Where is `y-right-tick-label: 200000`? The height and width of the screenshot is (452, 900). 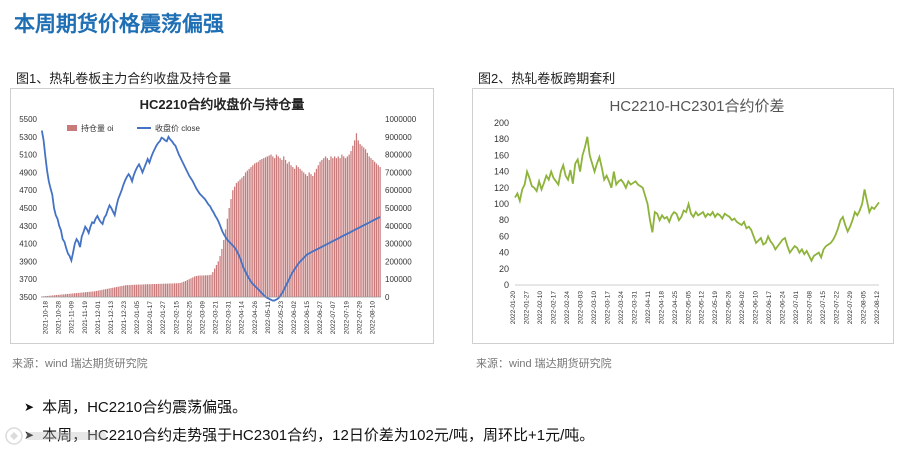 y-right-tick-label: 200000 is located at coordinates (398, 261).